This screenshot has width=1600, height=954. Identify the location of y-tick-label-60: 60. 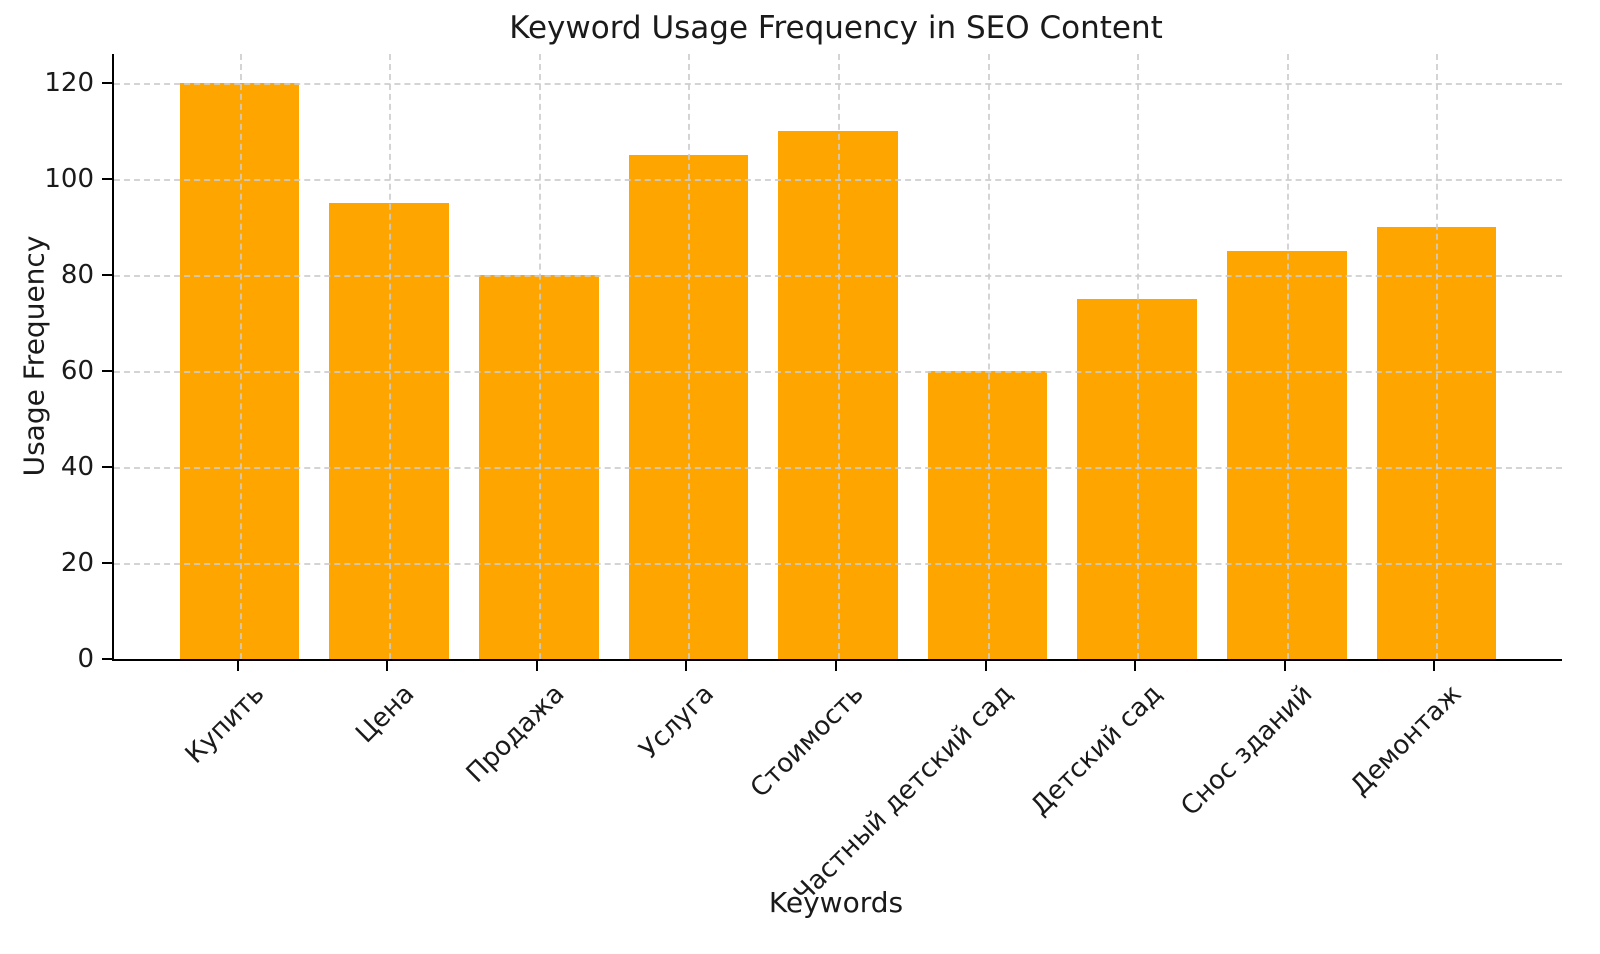
(77, 370).